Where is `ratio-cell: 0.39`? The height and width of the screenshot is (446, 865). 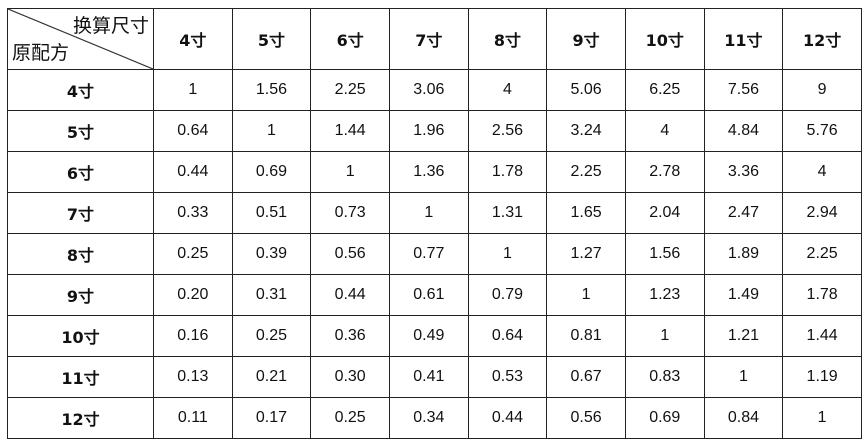 ratio-cell: 0.39 is located at coordinates (271, 254).